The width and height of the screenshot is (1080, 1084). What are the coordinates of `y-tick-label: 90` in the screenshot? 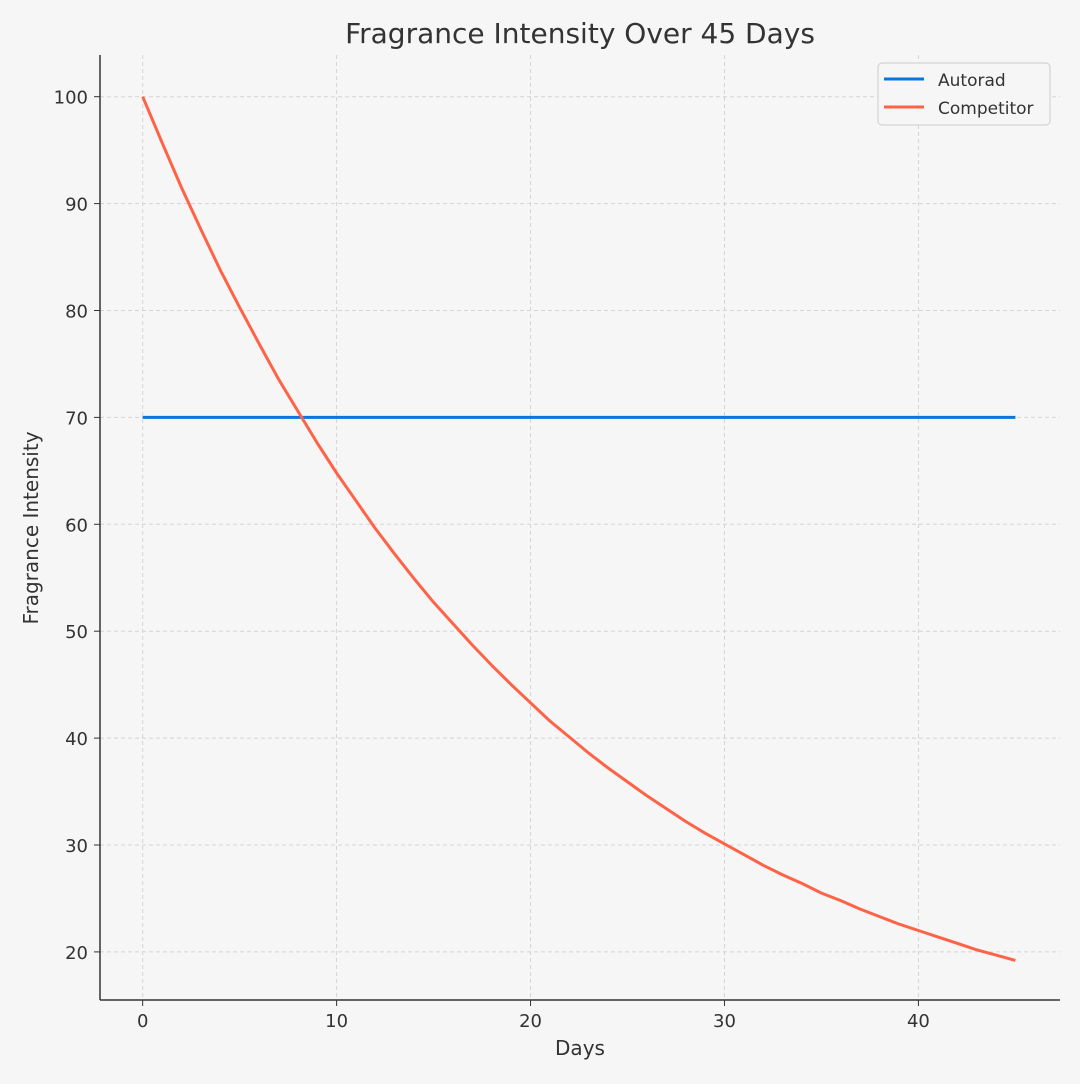 It's located at (76, 205).